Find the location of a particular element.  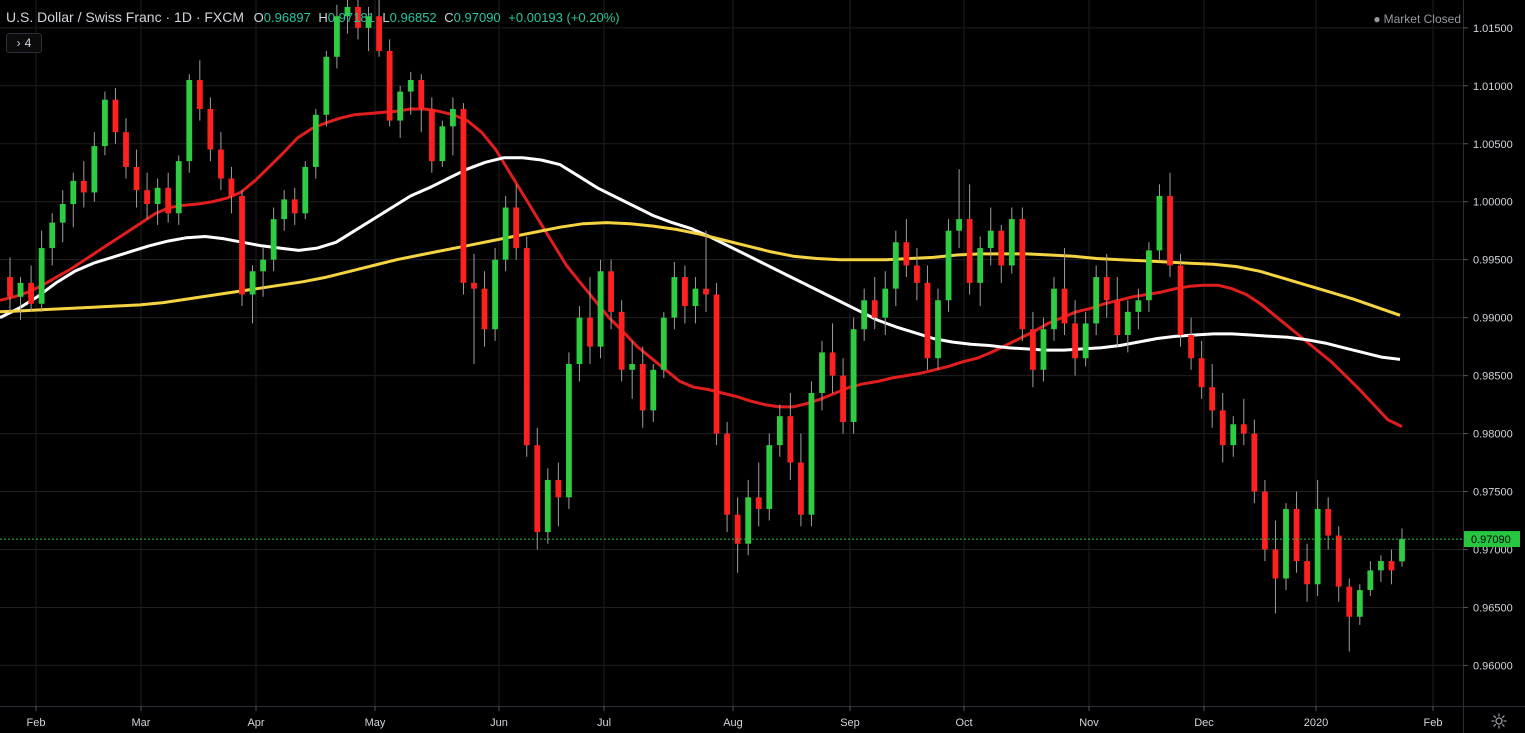

chevron-right-icon: › is located at coordinates (18, 43).